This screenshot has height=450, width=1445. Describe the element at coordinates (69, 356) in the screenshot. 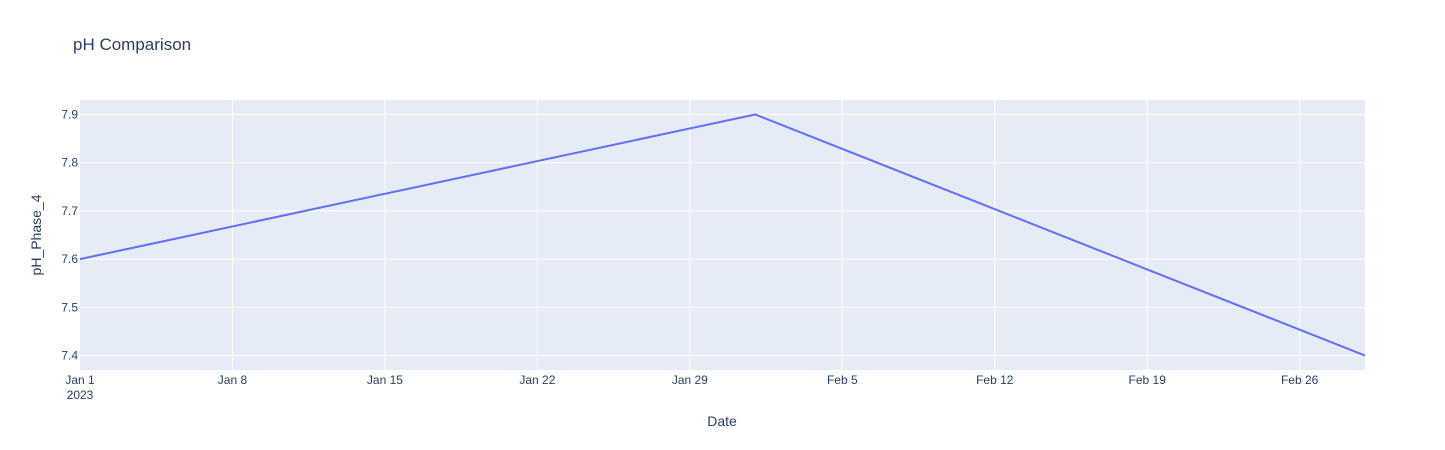

I see `y-tick-label: 7.4` at that location.